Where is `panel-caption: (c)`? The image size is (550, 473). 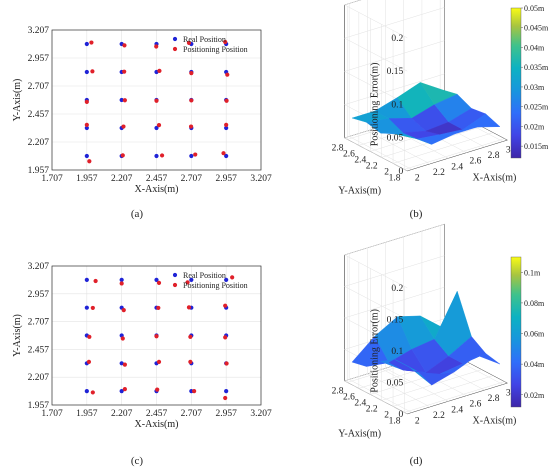
panel-caption: (c) is located at coordinates (137, 461).